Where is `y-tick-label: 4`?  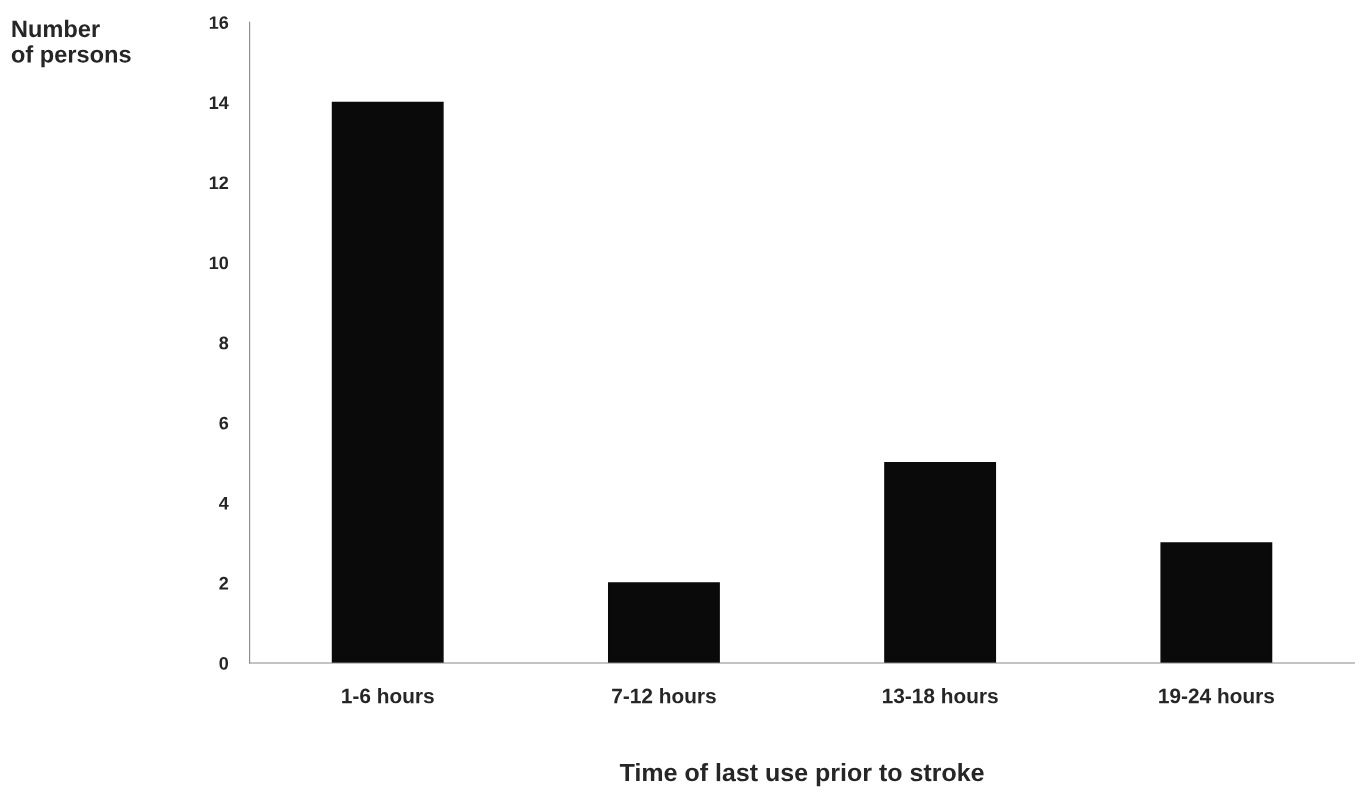
y-tick-label: 4 is located at coordinates (224, 503).